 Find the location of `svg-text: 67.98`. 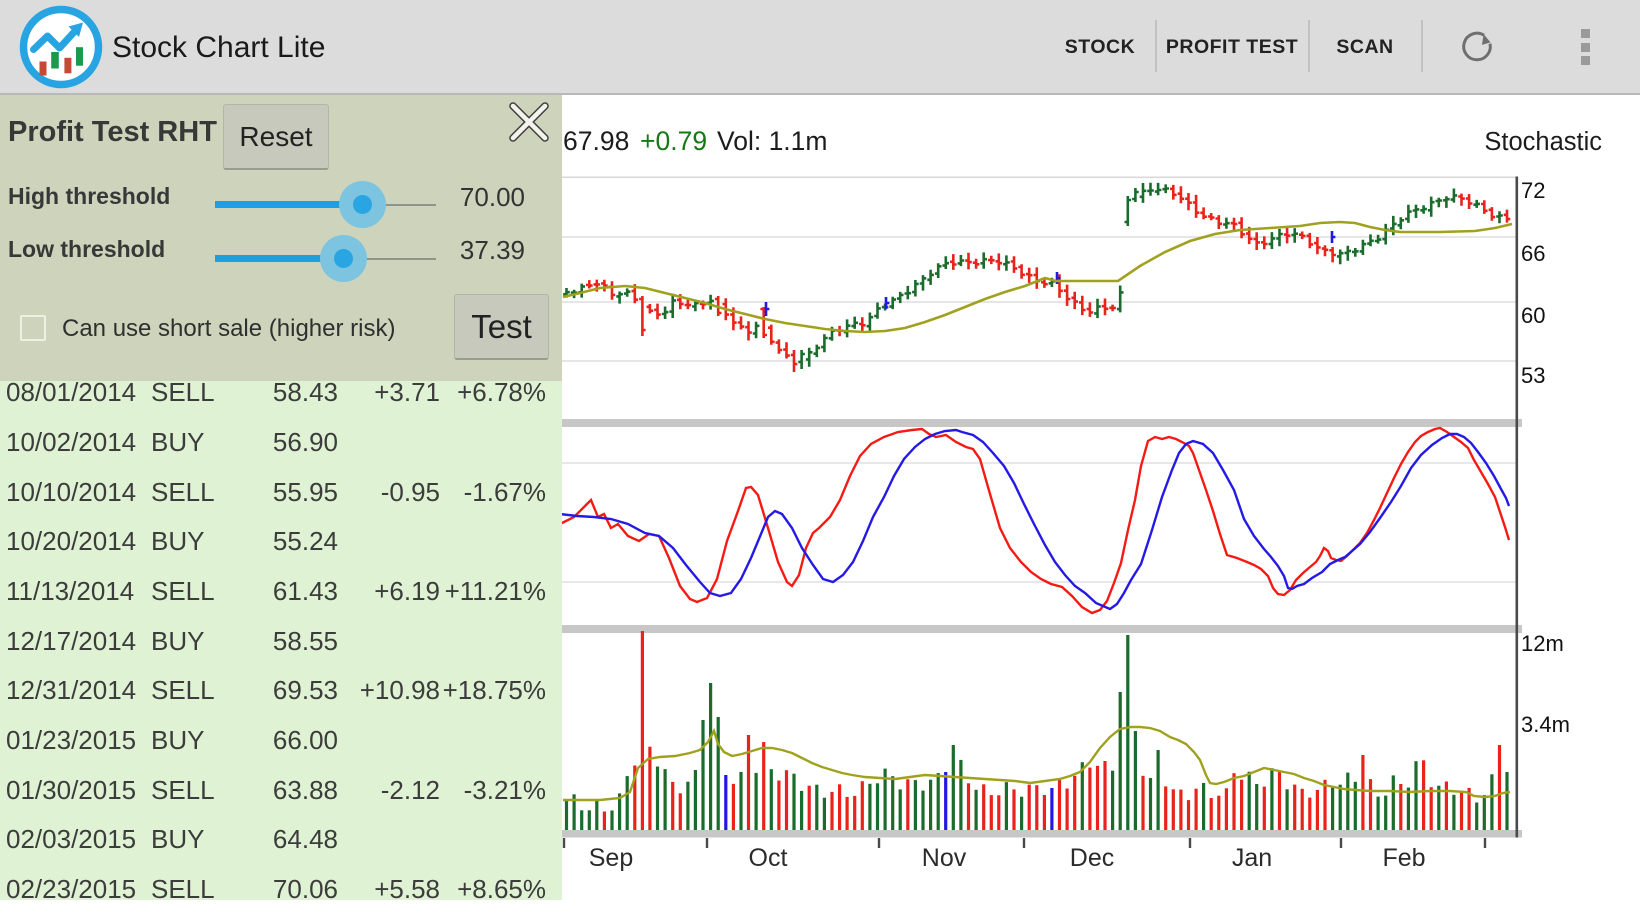

svg-text: 67.98 is located at coordinates (596, 141).